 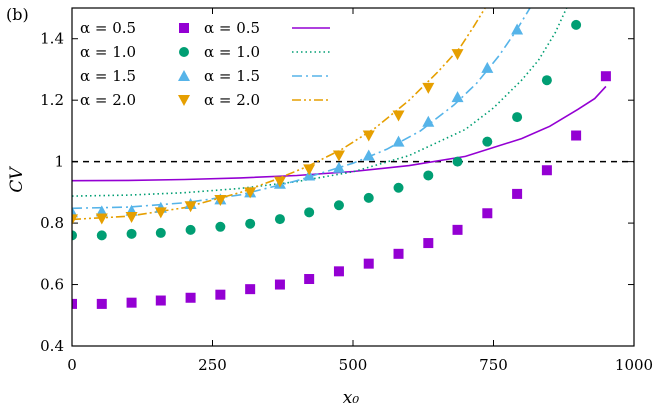 What do you see at coordinates (634, 365) in the screenshot?
I see `x-tick-label: 1000` at bounding box center [634, 365].